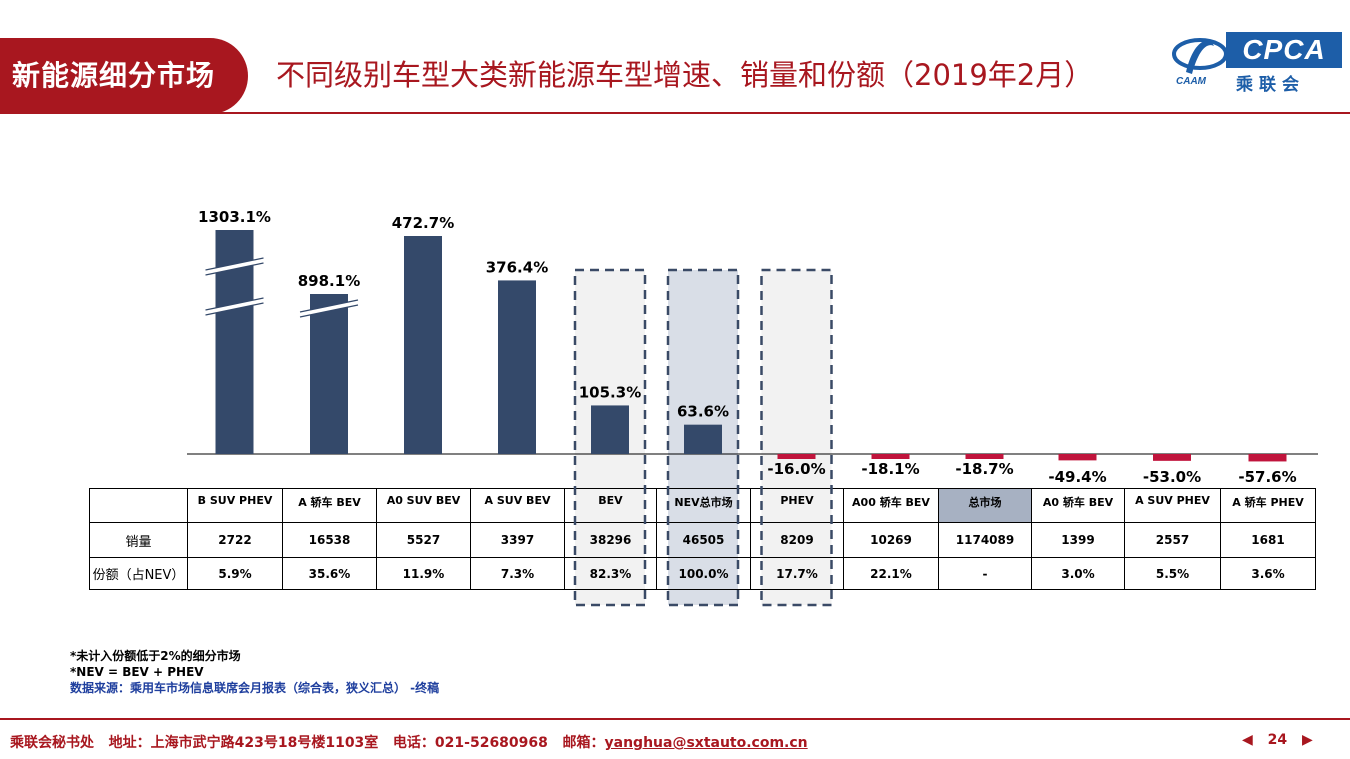 This screenshot has height=759, width=1350. I want to click on share-cell: 100.0%, so click(703, 573).